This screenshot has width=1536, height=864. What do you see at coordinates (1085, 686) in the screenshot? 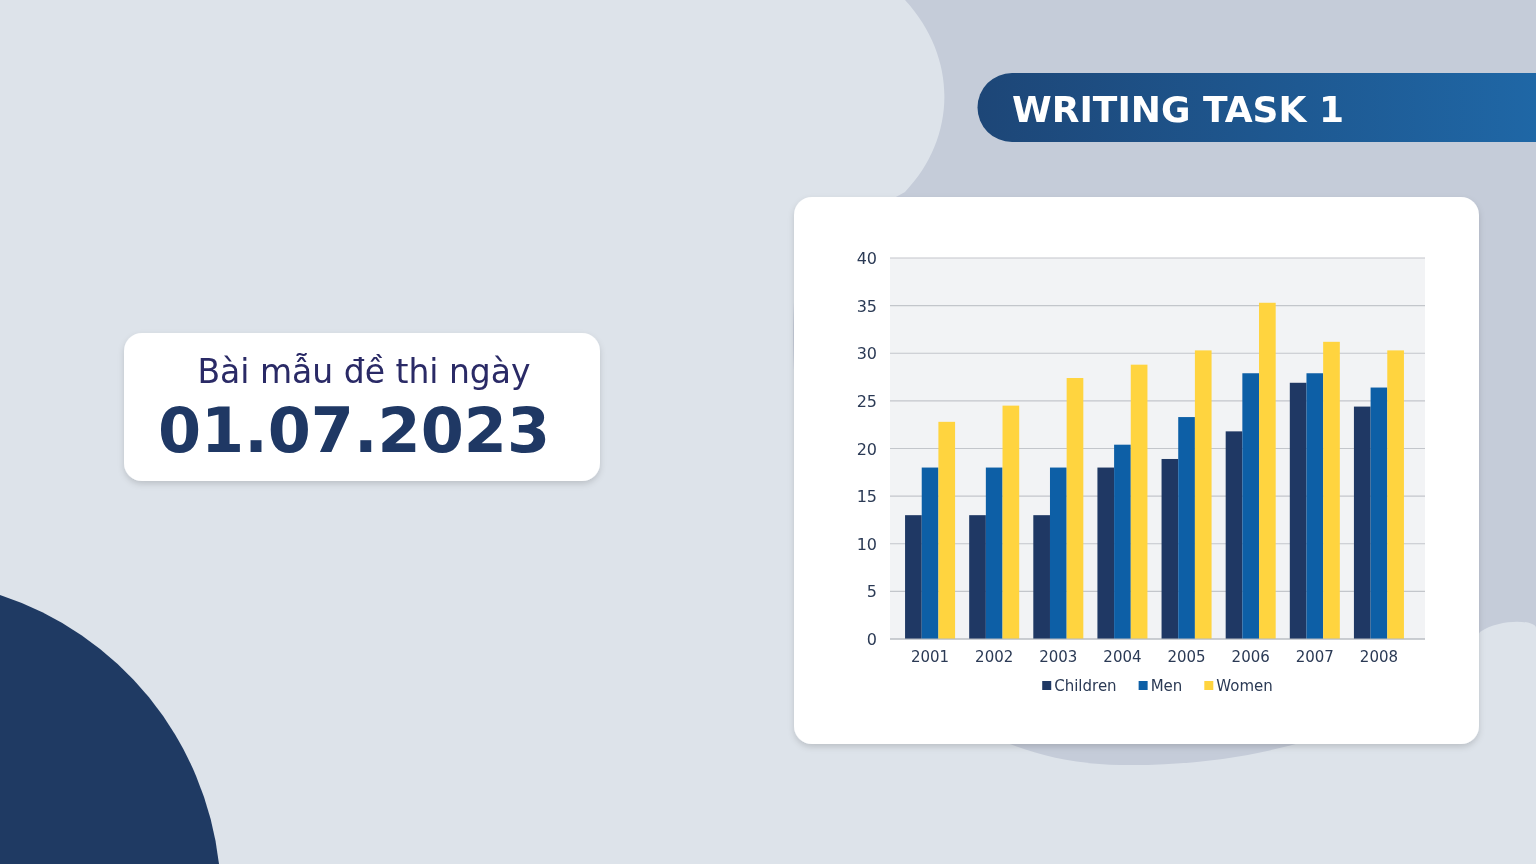
I see `legend-label: Children` at bounding box center [1085, 686].